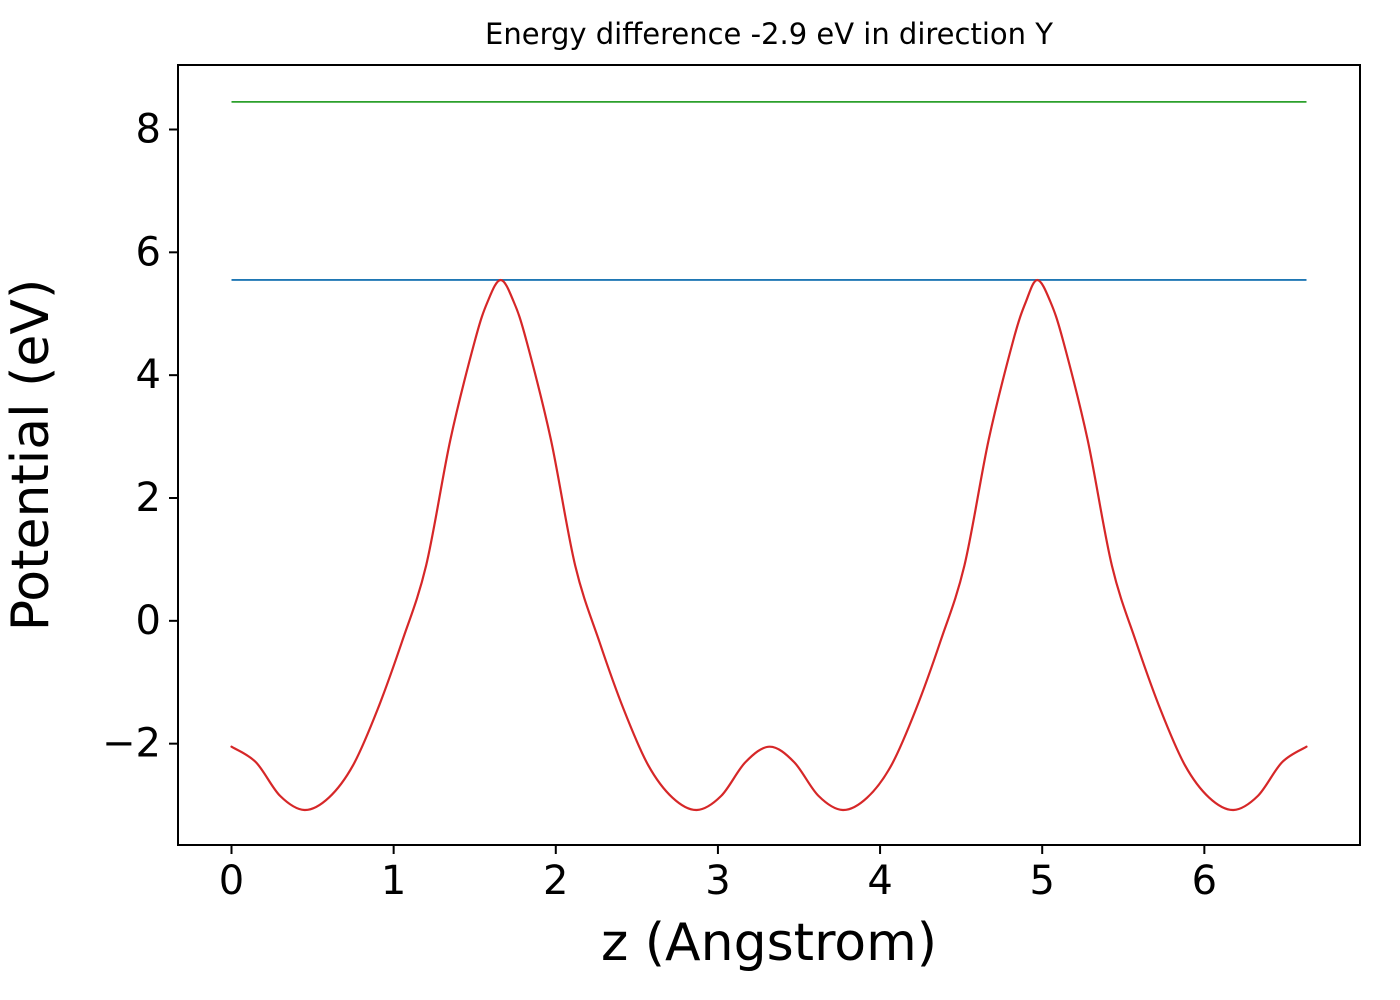  Describe the element at coordinates (148, 621) in the screenshot. I see `y-tick-label: 0` at that location.